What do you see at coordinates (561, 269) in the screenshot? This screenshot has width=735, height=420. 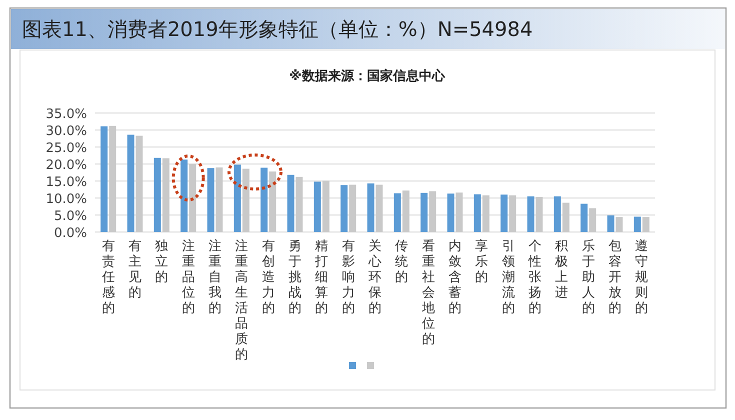 I see `x-tick-label: 积极上进` at bounding box center [561, 269].